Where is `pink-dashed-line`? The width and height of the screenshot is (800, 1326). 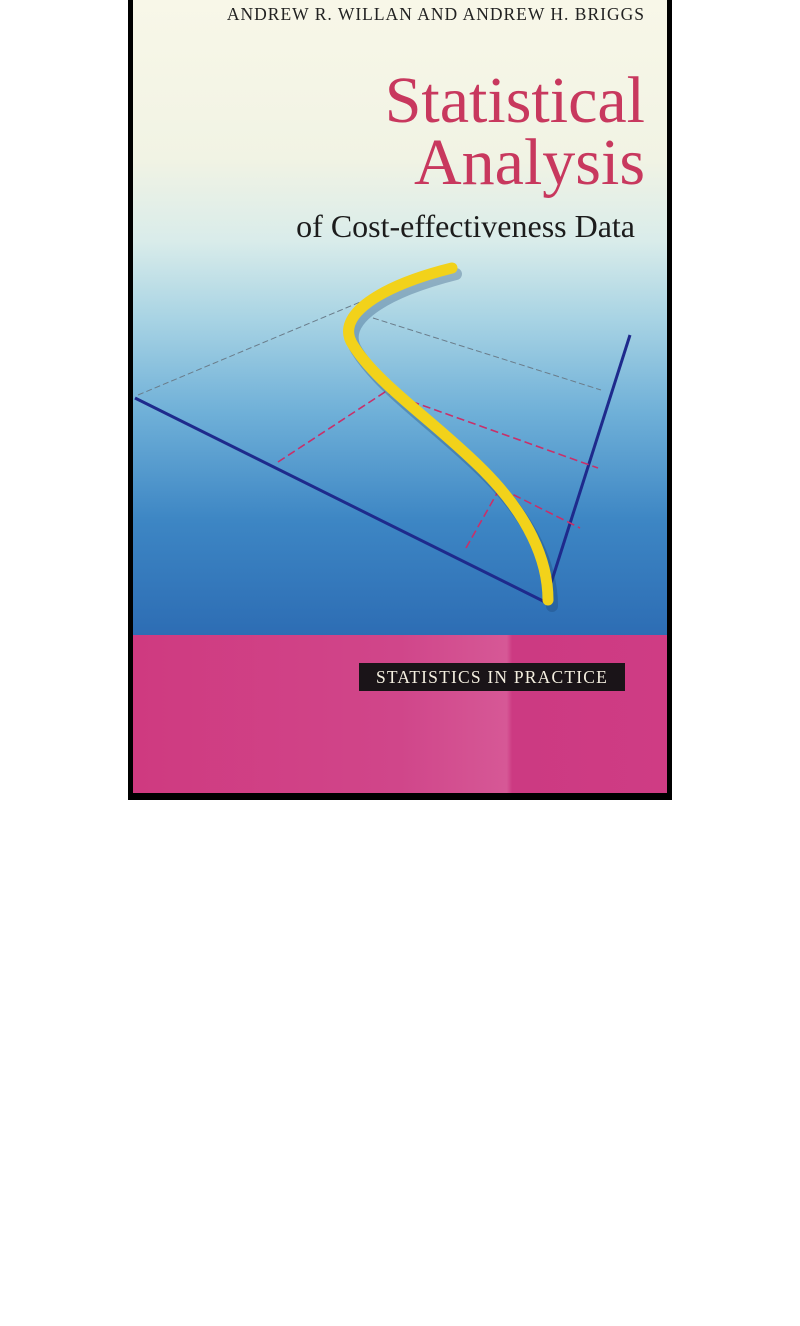 pink-dashed-line is located at coordinates (438, 430).